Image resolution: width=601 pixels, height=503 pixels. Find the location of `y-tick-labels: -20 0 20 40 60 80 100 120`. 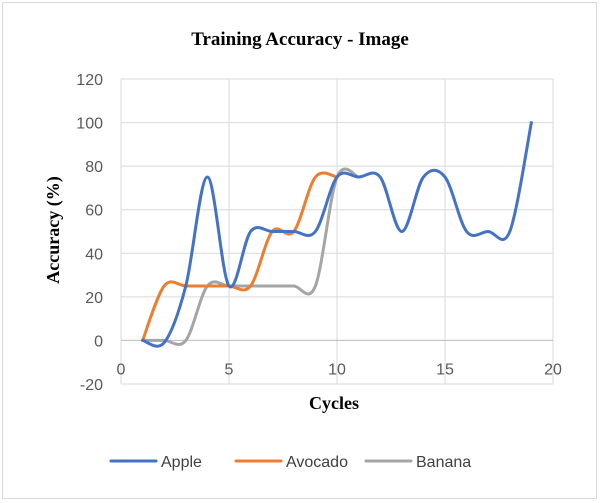

y-tick-labels: -20 0 20 40 60 80 100 120 is located at coordinates (89, 233).